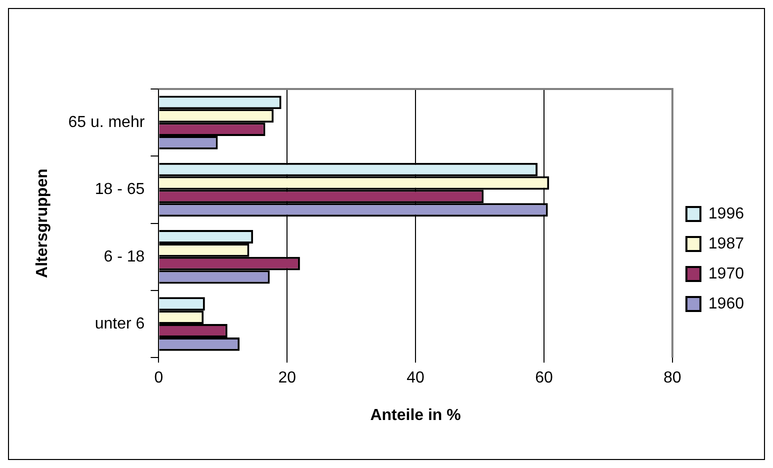 The height and width of the screenshot is (468, 773). What do you see at coordinates (726, 213) in the screenshot?
I see `legend-label: 1996` at bounding box center [726, 213].